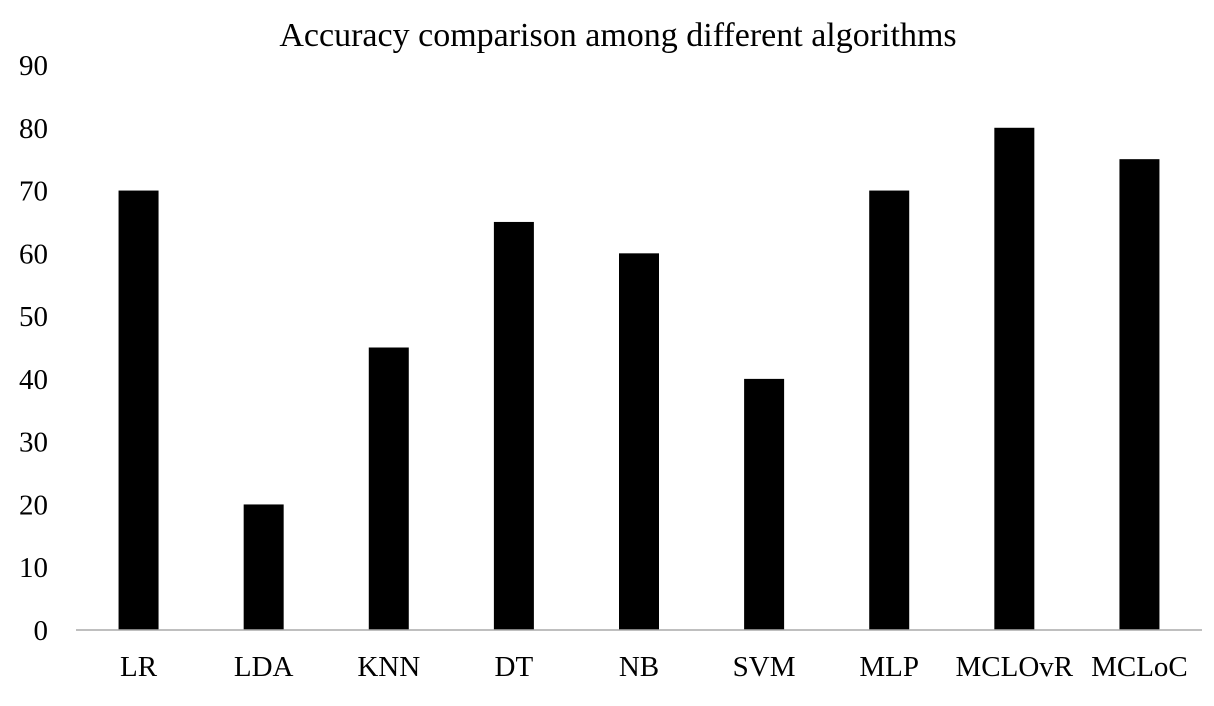 The image size is (1214, 706). I want to click on x-tick-label-mclovr: MCLOvR, so click(1015, 667).